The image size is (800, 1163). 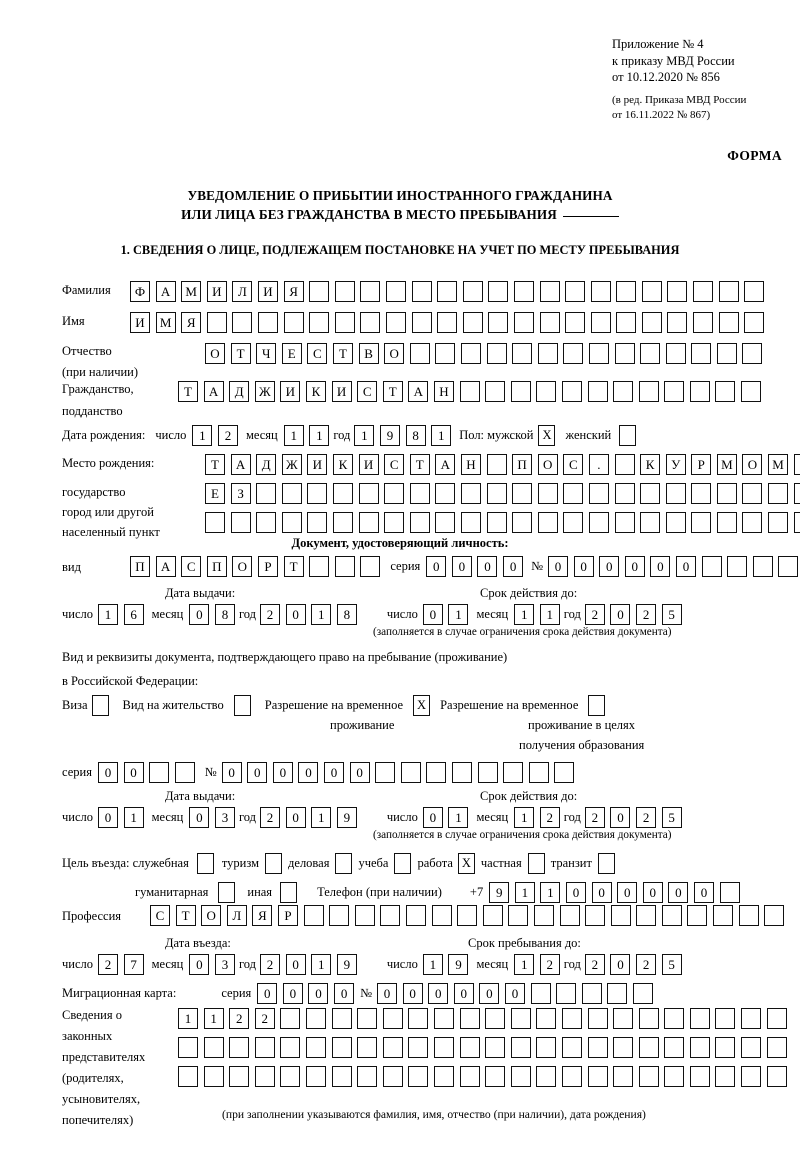 What do you see at coordinates (319, 435) in the screenshot?
I see `birth-month-cell: 1` at bounding box center [319, 435].